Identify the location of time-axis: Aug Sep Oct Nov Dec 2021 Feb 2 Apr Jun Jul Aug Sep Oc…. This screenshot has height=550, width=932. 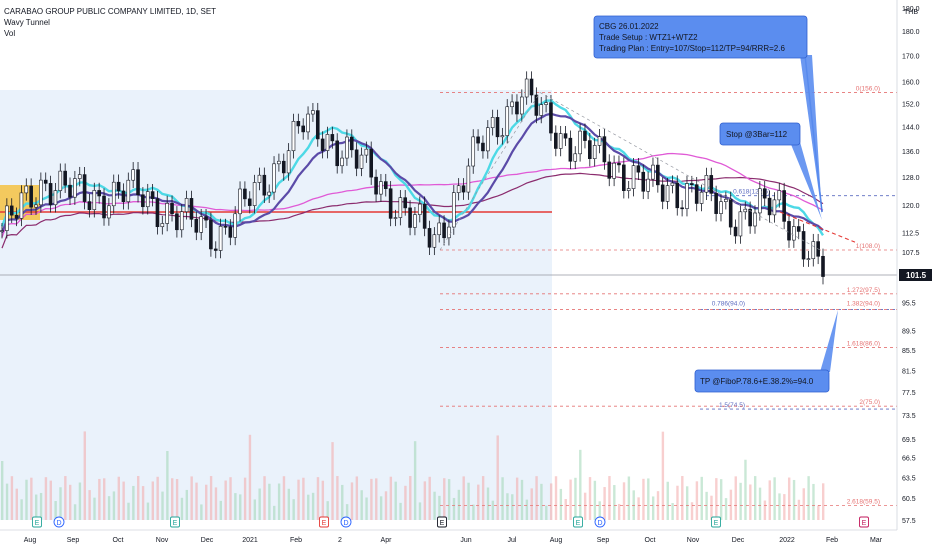
(448, 536).